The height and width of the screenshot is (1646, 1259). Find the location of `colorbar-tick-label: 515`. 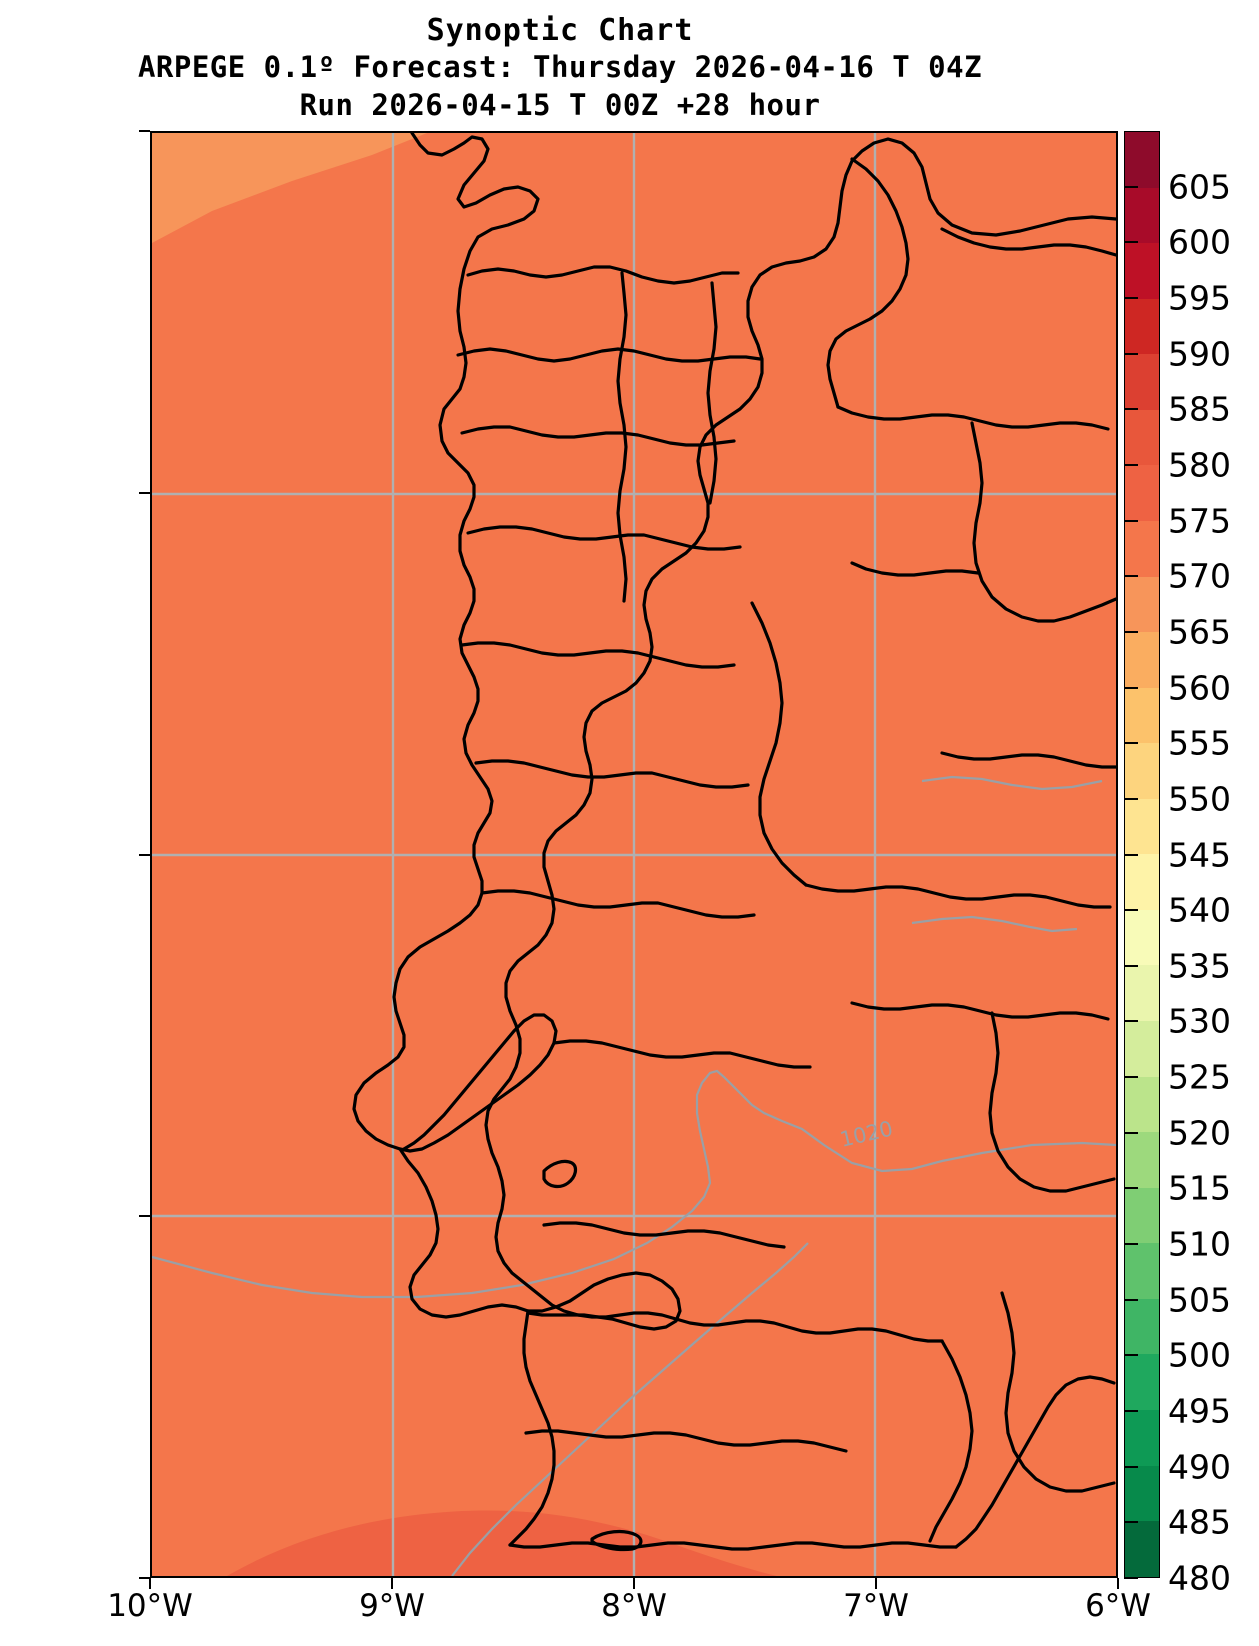

colorbar-tick-label: 515 is located at coordinates (1199, 1188).